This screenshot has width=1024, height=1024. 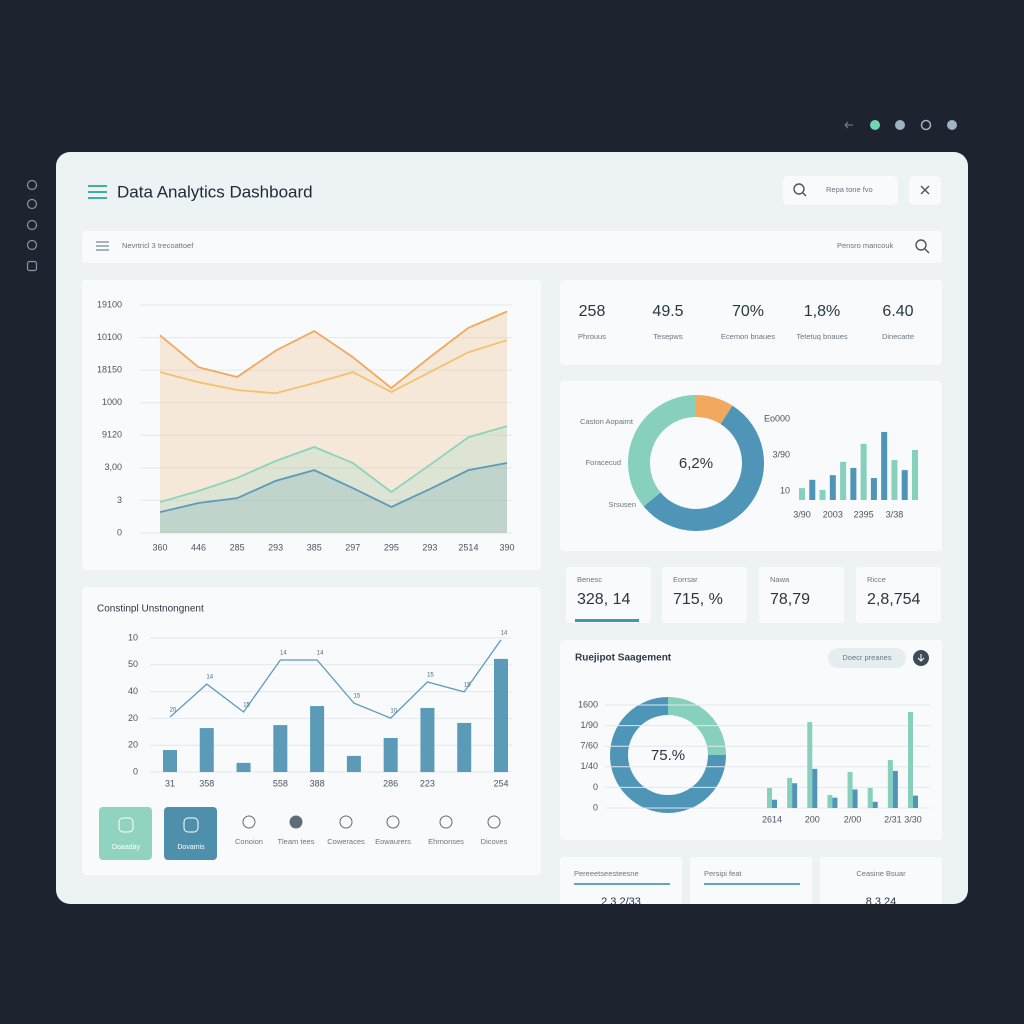 What do you see at coordinates (881, 902) in the screenshot?
I see `bottom-card-value: 8 3 24` at bounding box center [881, 902].